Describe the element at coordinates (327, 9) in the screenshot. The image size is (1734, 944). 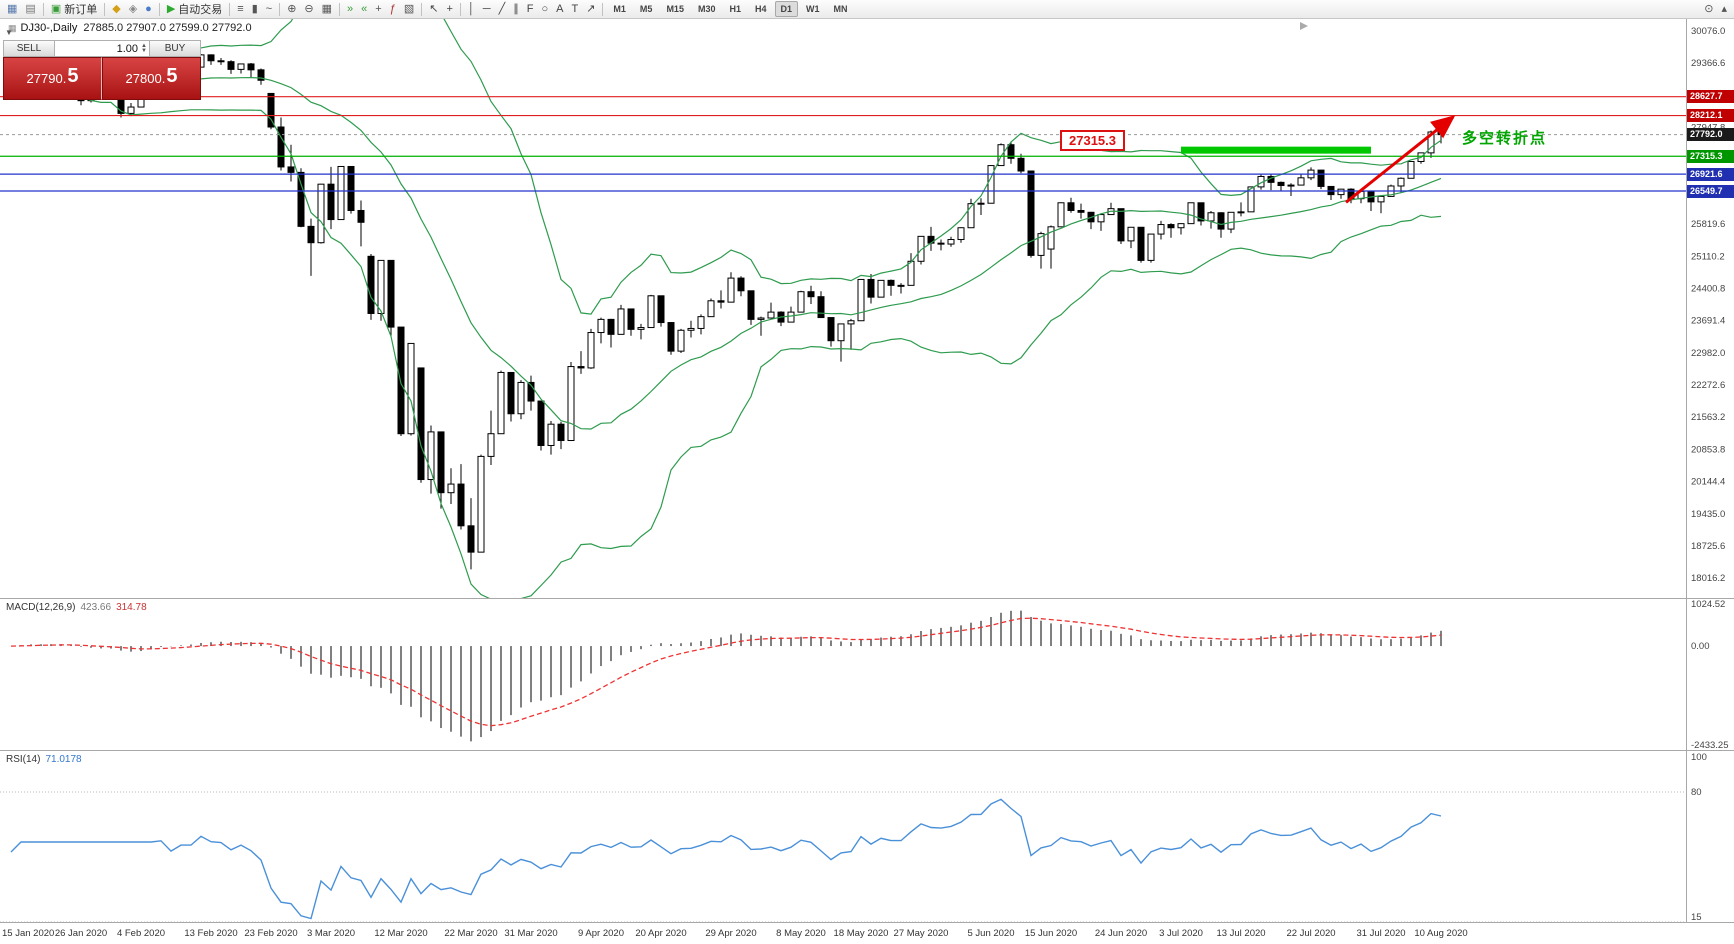
I see `tile-windows-icon: ▦` at that location.